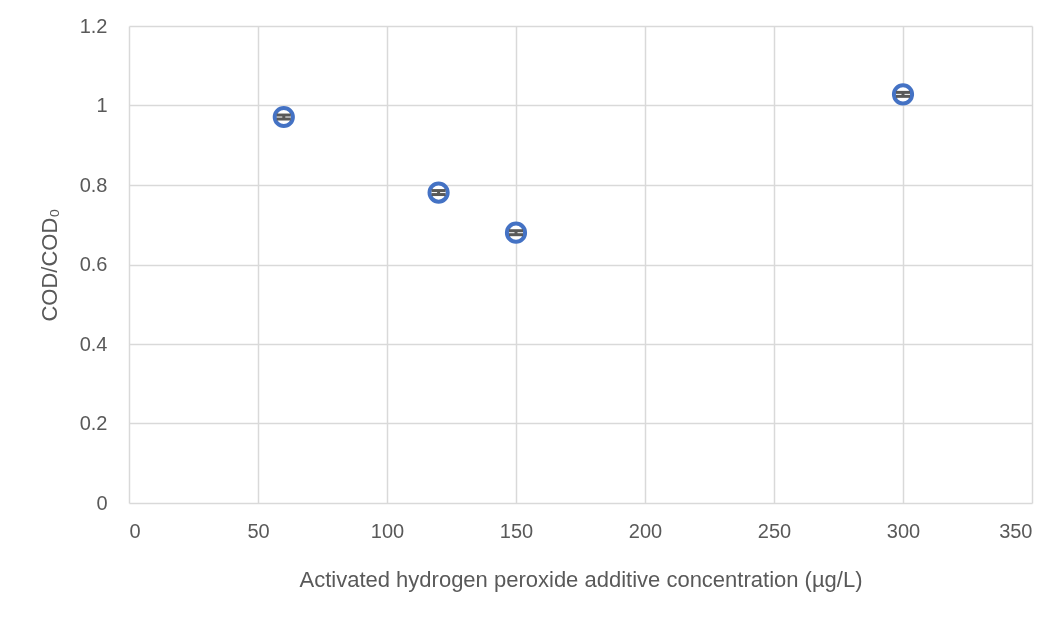 This screenshot has height=621, width=1056. Describe the element at coordinates (774, 530) in the screenshot. I see `x-tick-label: 250` at that location.